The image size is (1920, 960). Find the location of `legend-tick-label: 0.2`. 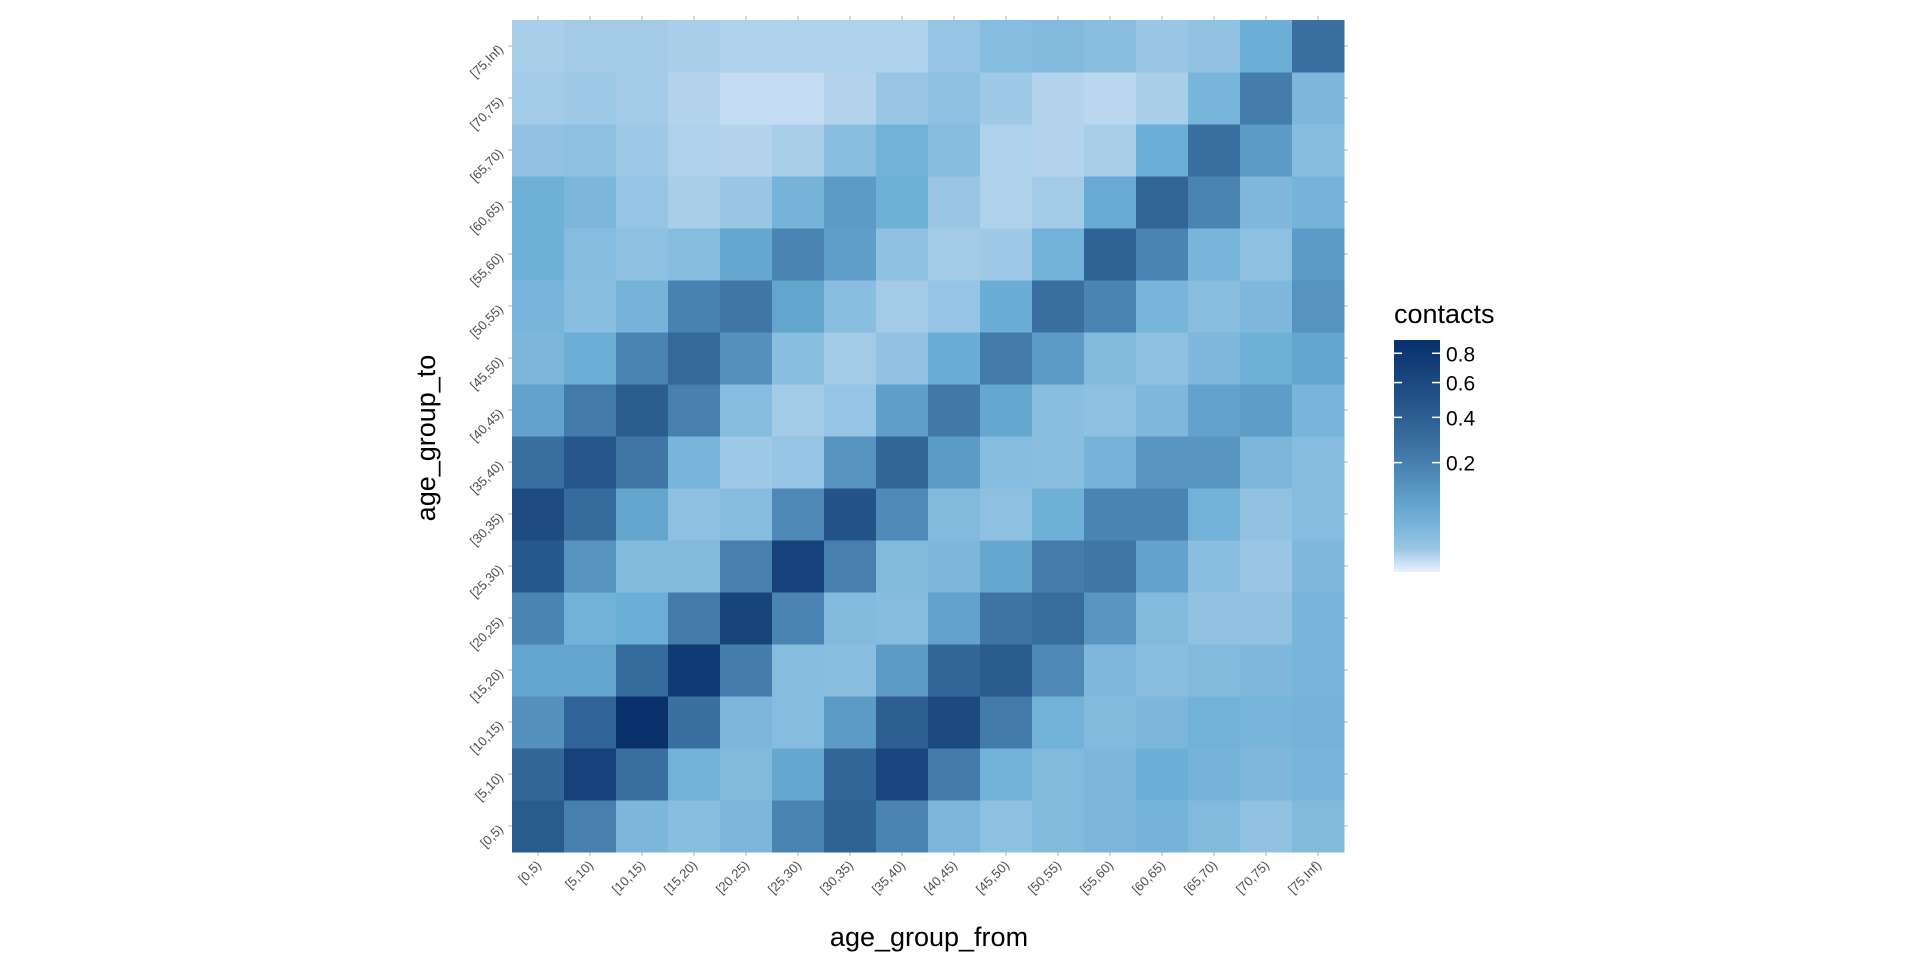

legend-tick-label: 0.2 is located at coordinates (1460, 464).